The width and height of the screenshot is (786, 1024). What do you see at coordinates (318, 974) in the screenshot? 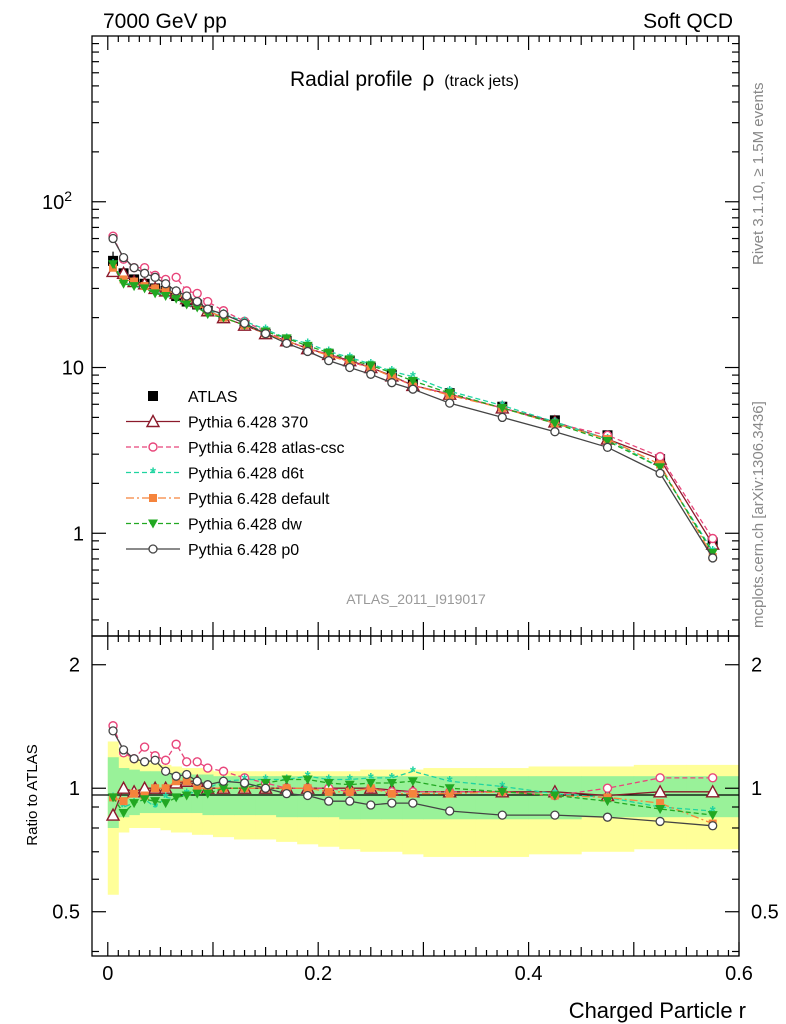
I see `x-tick-label: 0.2` at bounding box center [318, 974].